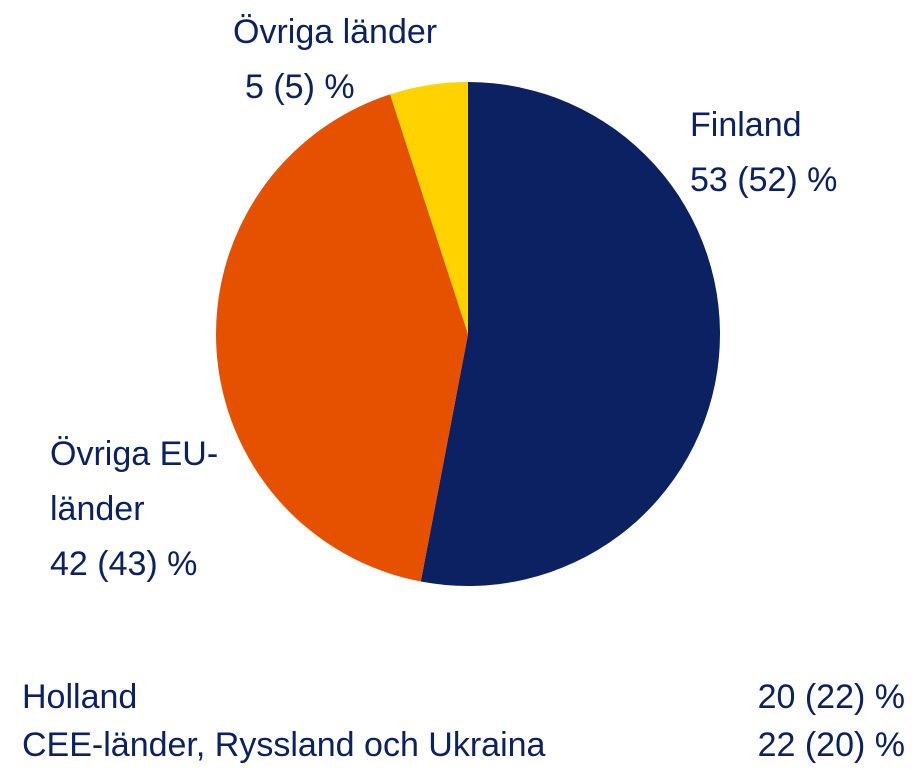  What do you see at coordinates (763, 153) in the screenshot?
I see `slice-label: Finland 53 (52) %` at bounding box center [763, 153].